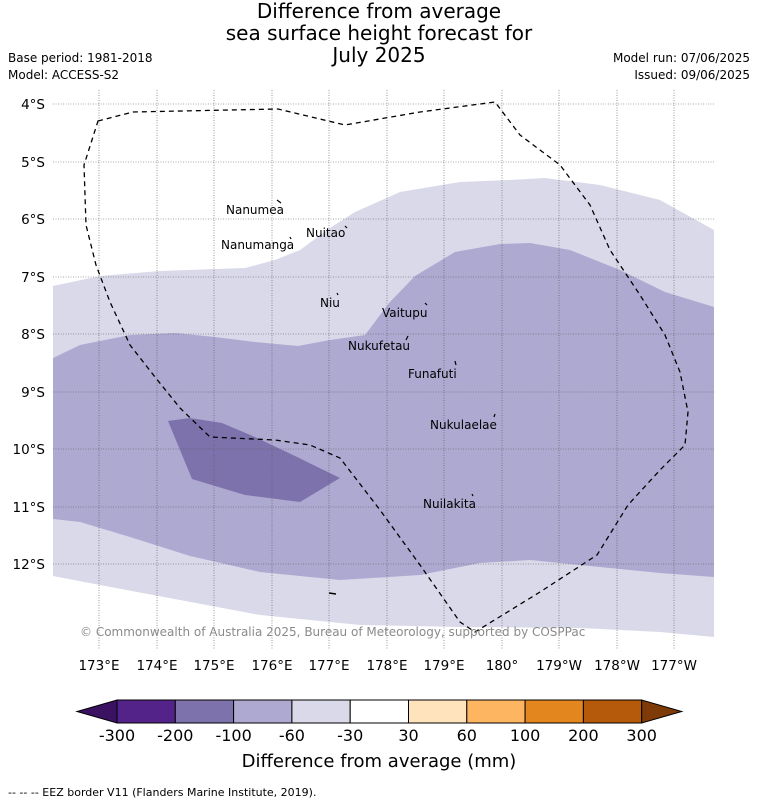 Image resolution: width=758 pixels, height=804 pixels. I want to click on place-label-niu: Niu, so click(330, 303).